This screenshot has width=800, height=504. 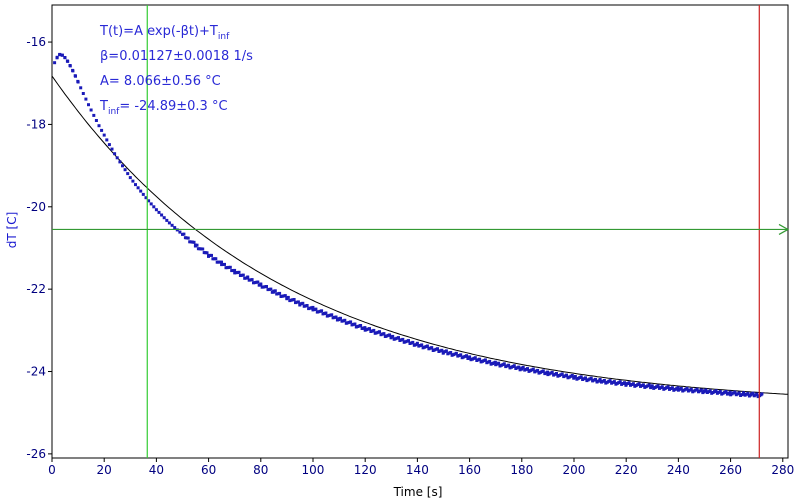 What do you see at coordinates (173, 106) in the screenshot?
I see `annotation-text-after: = -24.89±0.3 °C` at bounding box center [173, 106].